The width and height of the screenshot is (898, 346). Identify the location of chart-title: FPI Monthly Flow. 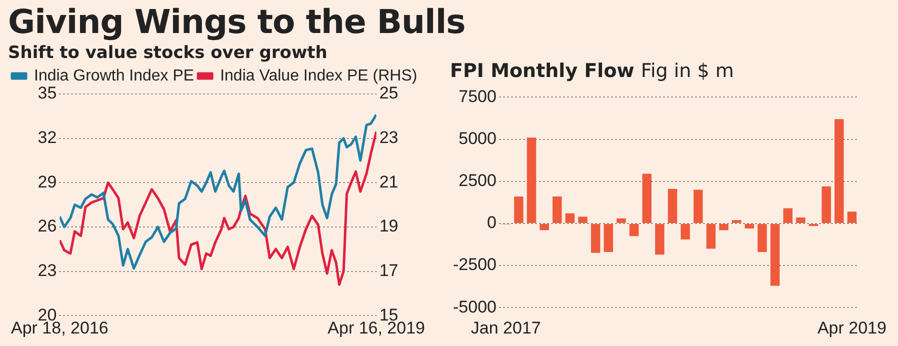
(543, 71).